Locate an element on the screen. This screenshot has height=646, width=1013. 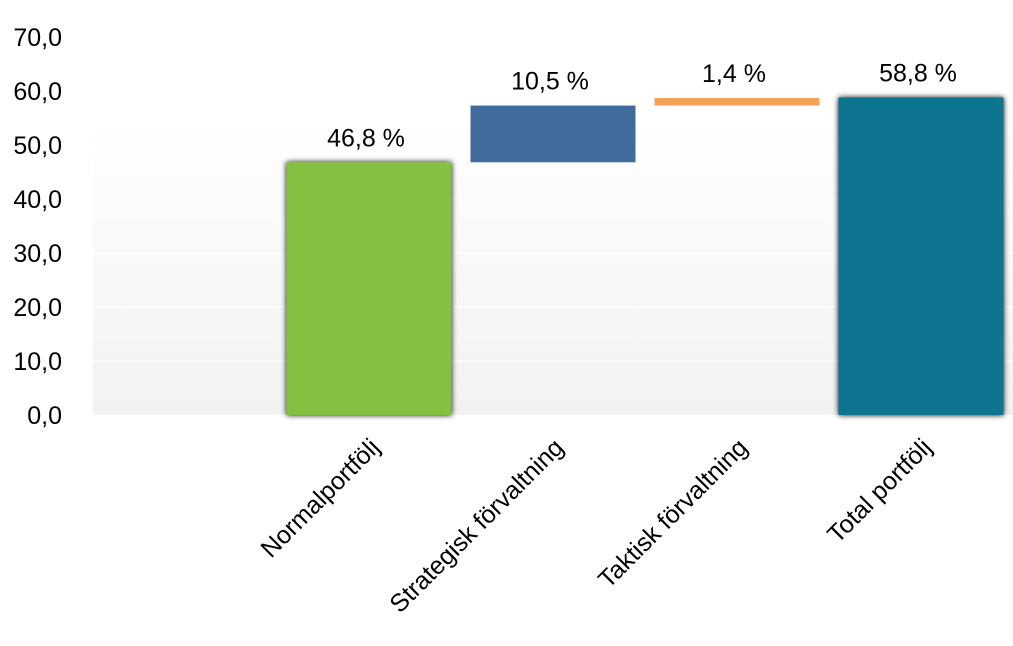
category-label: Total portfölj is located at coordinates (879, 490).